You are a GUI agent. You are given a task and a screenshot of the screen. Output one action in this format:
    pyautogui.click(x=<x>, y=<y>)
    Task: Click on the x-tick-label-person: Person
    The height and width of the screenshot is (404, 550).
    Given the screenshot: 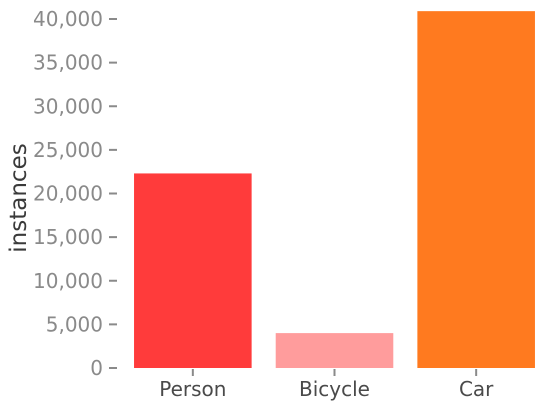 What is the action you would take?
    pyautogui.click(x=192, y=389)
    